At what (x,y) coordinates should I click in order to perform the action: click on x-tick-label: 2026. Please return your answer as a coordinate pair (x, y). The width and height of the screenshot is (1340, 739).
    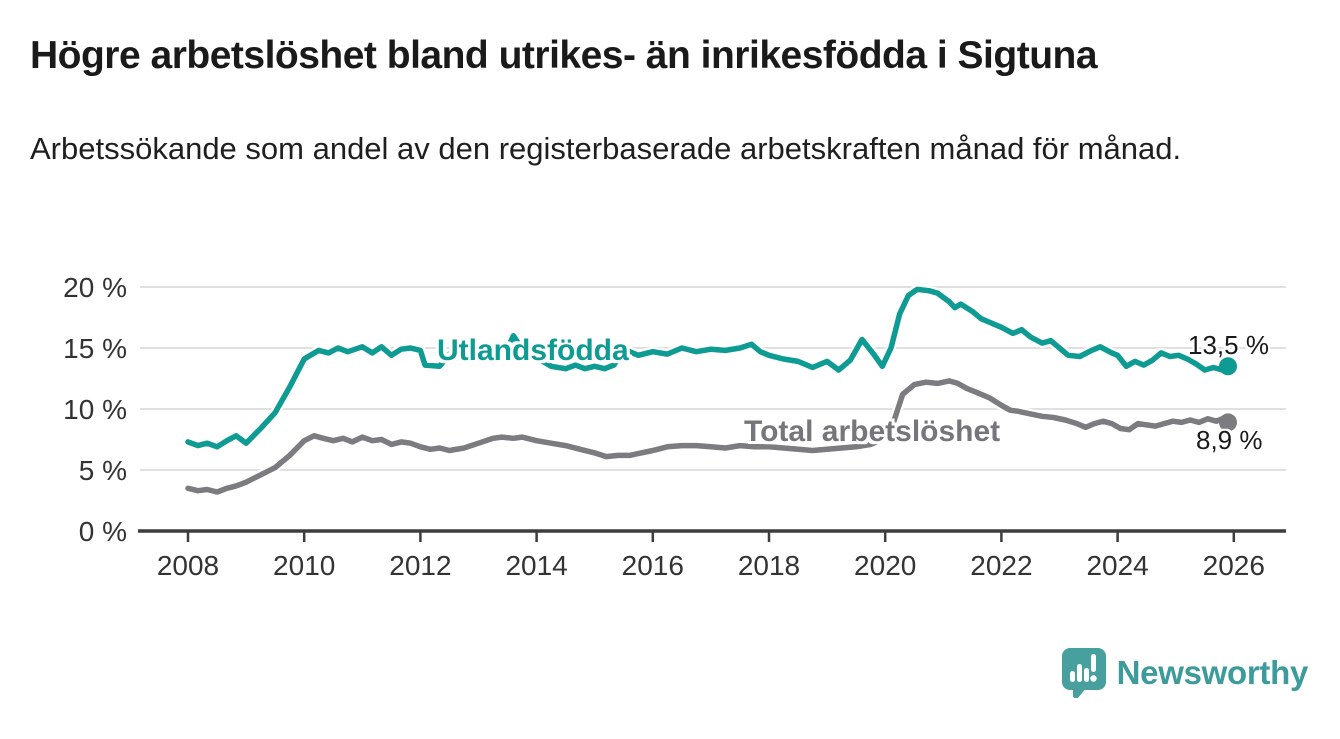
    Looking at the image, I should click on (1234, 565).